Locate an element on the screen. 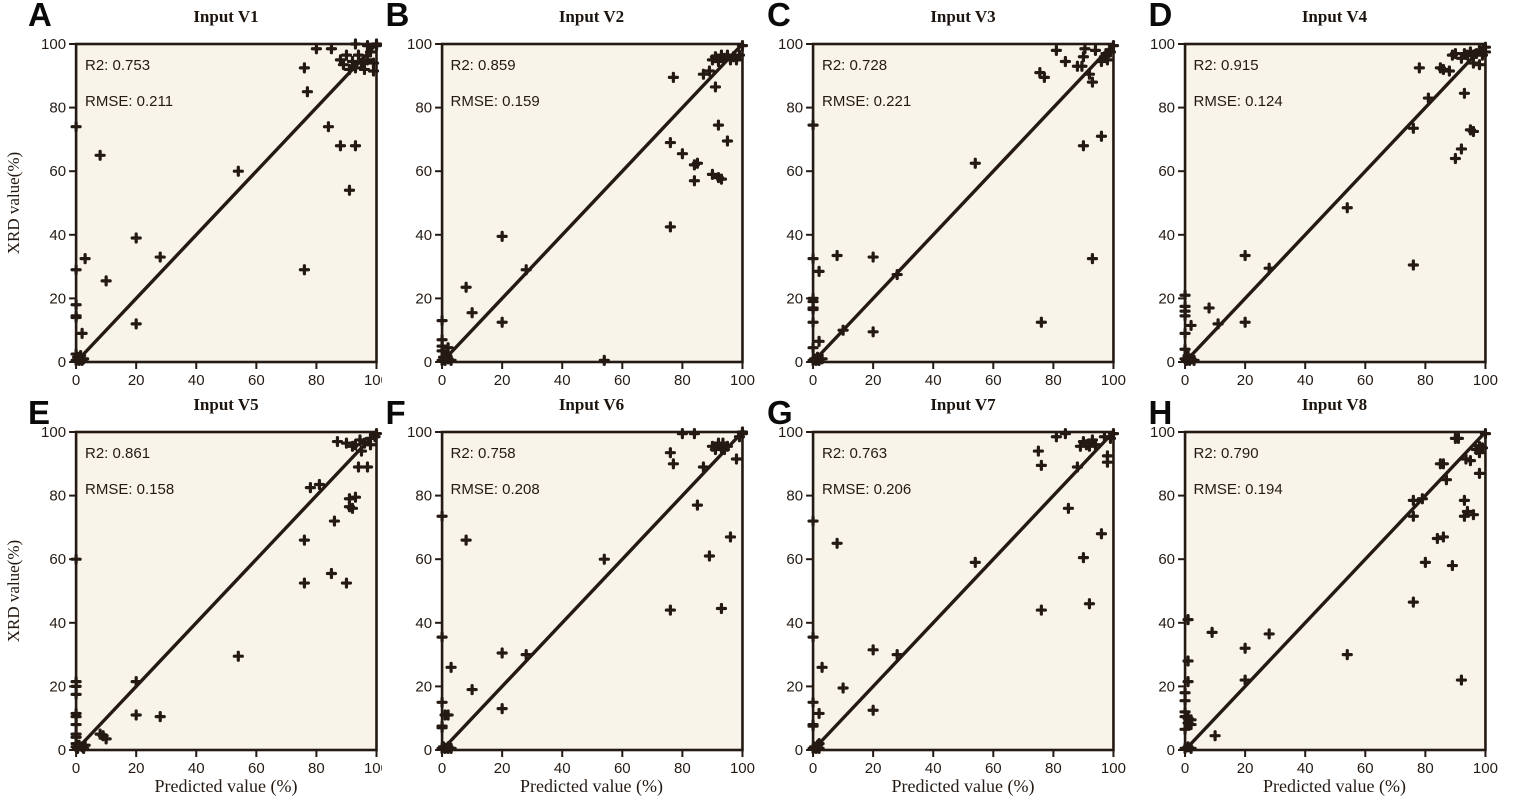 Image resolution: width=1526 pixels, height=810 pixels. panel-letter: G is located at coordinates (780, 412).